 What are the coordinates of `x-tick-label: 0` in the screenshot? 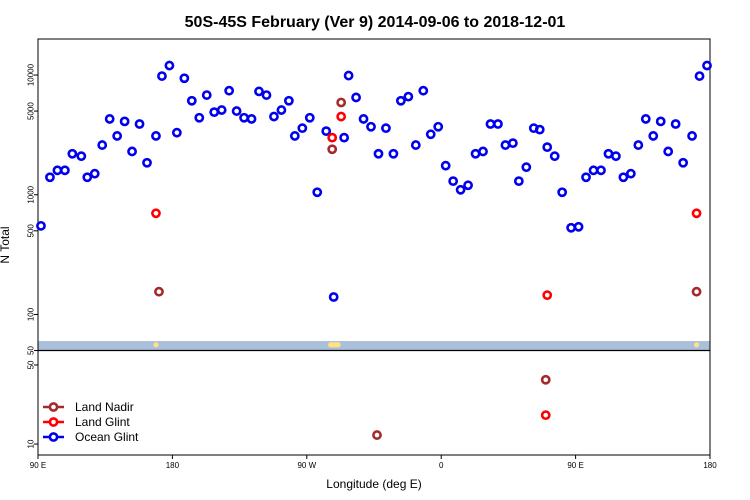 It's located at (441, 465).